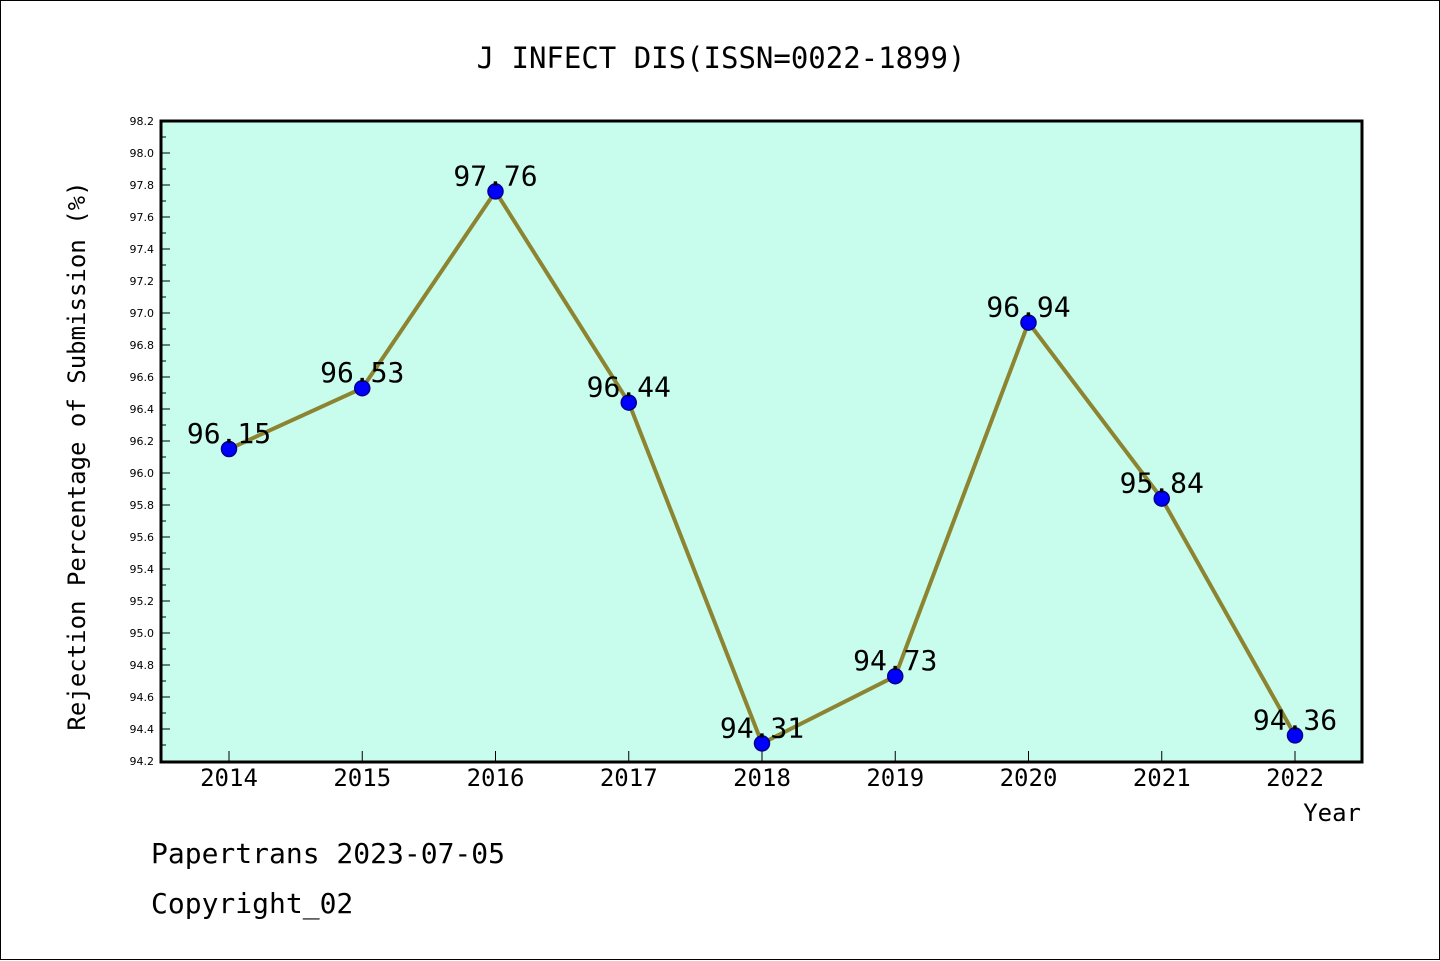 This screenshot has height=961, width=1440. Describe the element at coordinates (1295, 778) in the screenshot. I see `x-tick-label: 2022` at that location.